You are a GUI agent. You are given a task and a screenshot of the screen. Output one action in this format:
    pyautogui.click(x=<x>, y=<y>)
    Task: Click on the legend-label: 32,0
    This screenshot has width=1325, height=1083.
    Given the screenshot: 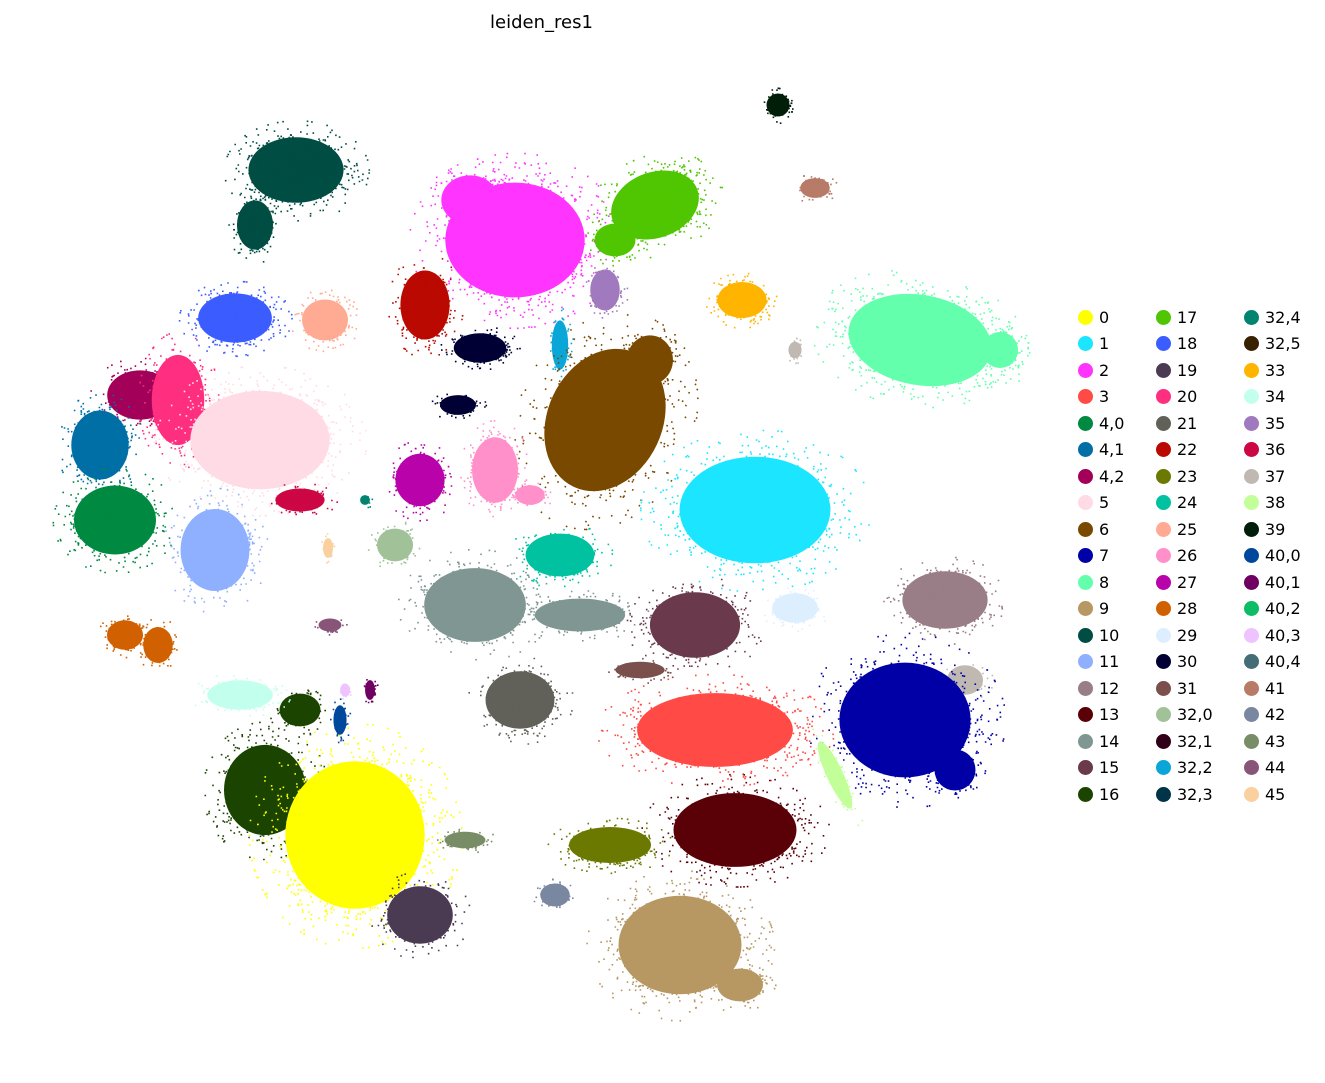 What is the action you would take?
    pyautogui.click(x=1195, y=714)
    